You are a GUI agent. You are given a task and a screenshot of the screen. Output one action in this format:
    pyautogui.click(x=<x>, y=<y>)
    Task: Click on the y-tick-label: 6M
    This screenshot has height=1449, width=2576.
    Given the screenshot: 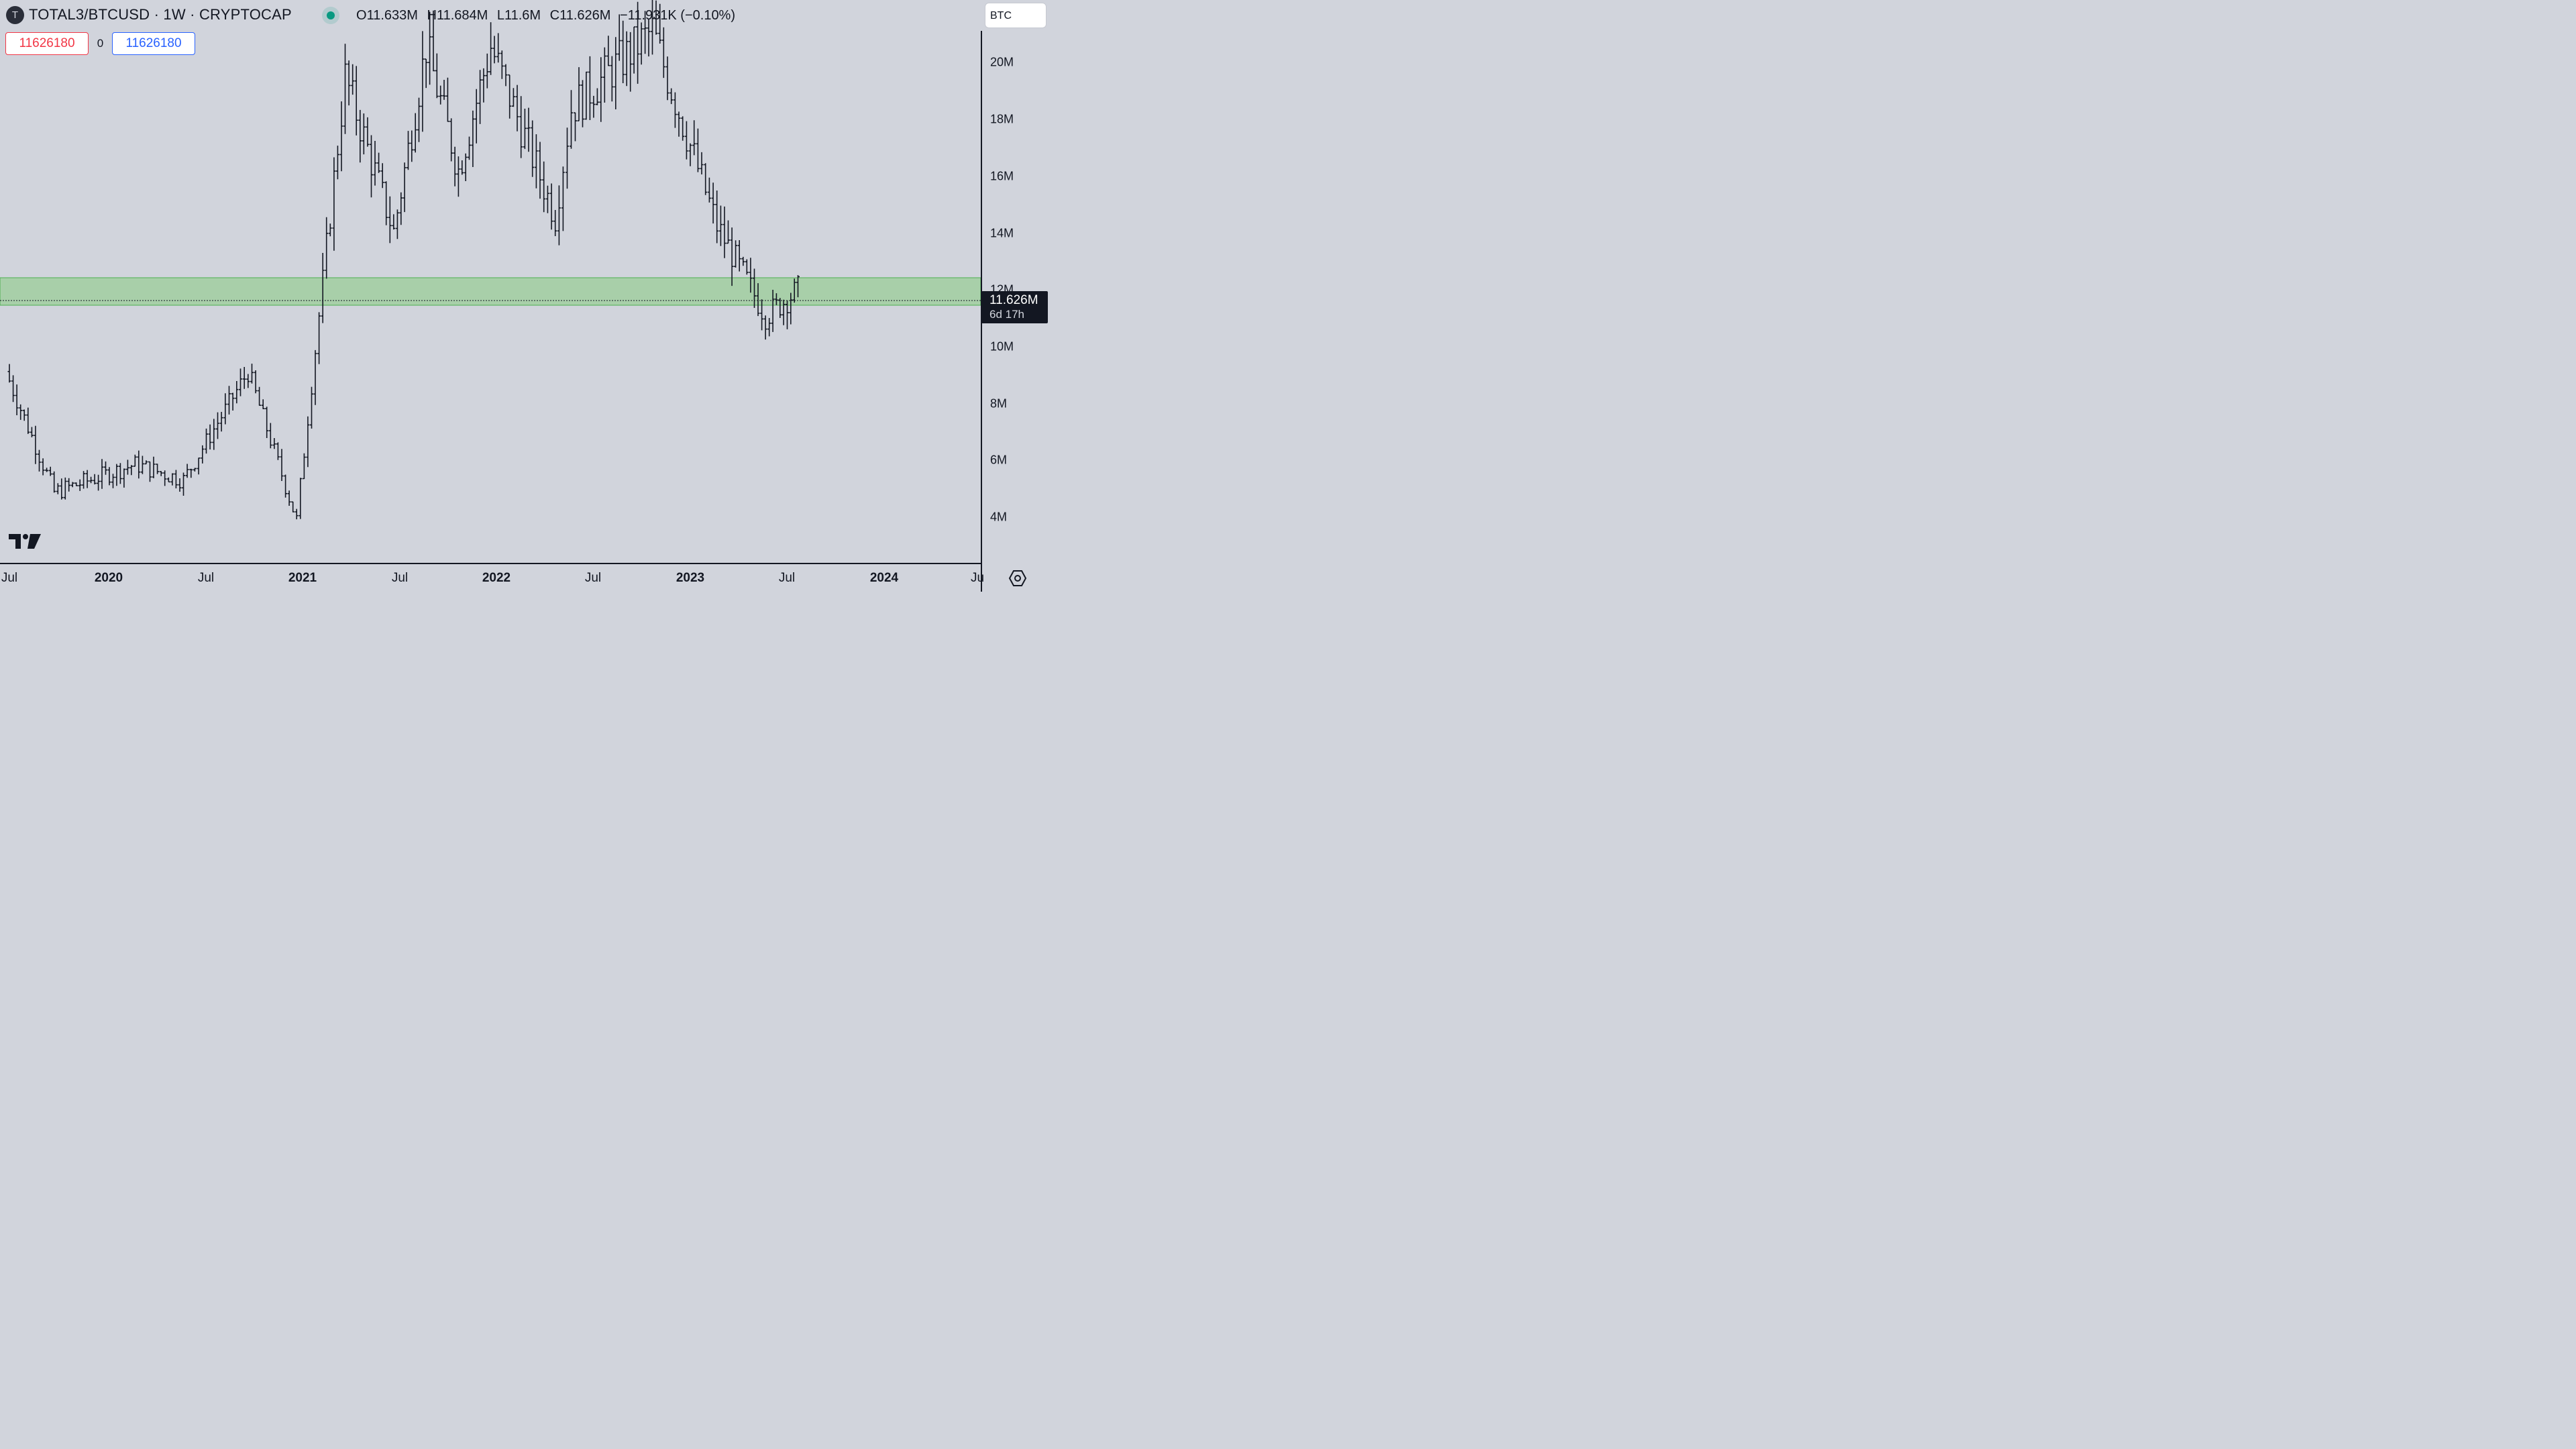 What is the action you would take?
    pyautogui.click(x=999, y=460)
    